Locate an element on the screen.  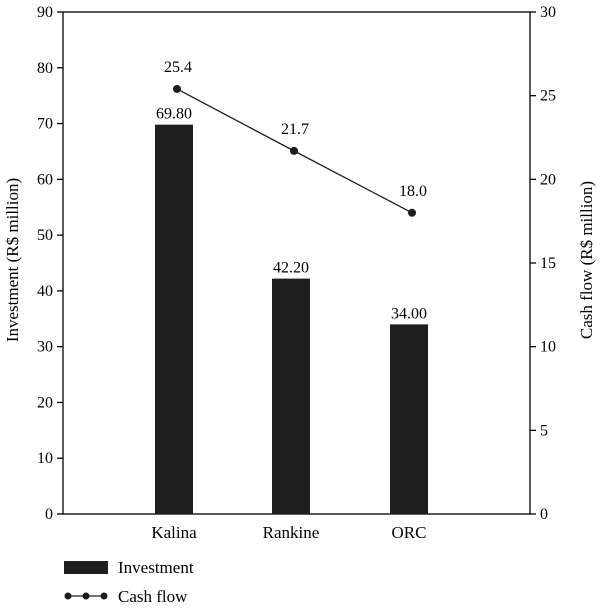
y-axis-left-title: Investment (R$ million) is located at coordinates (12, 260).